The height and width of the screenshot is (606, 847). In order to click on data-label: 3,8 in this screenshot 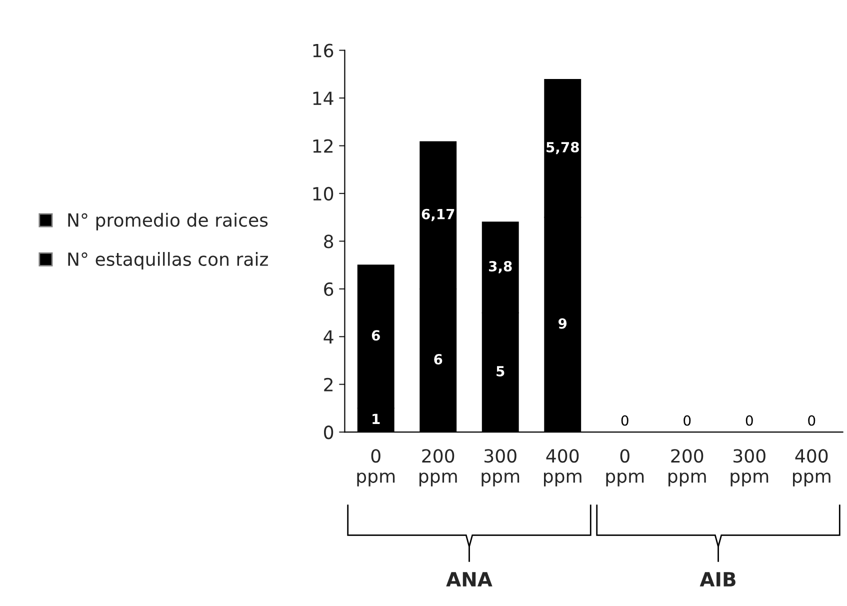, I will do `click(500, 267)`.